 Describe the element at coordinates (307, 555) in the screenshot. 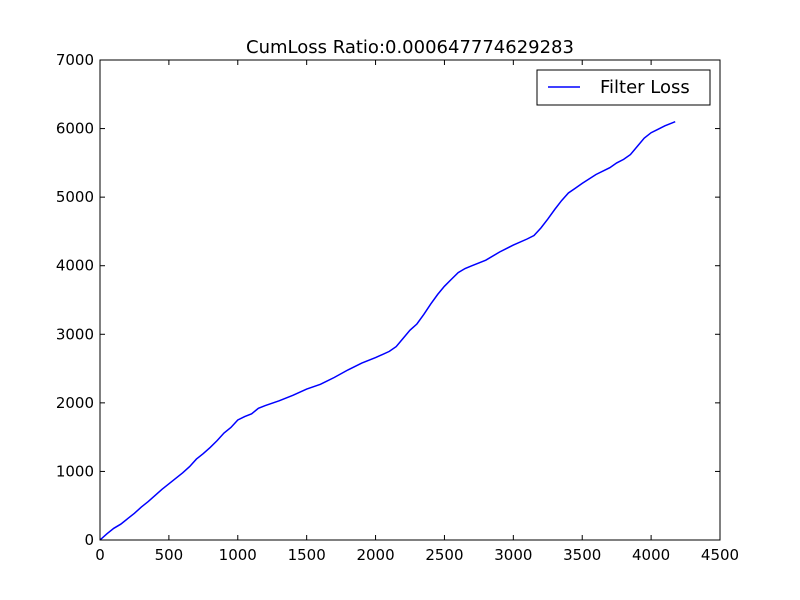

I see `x-tick-label: 1500` at that location.